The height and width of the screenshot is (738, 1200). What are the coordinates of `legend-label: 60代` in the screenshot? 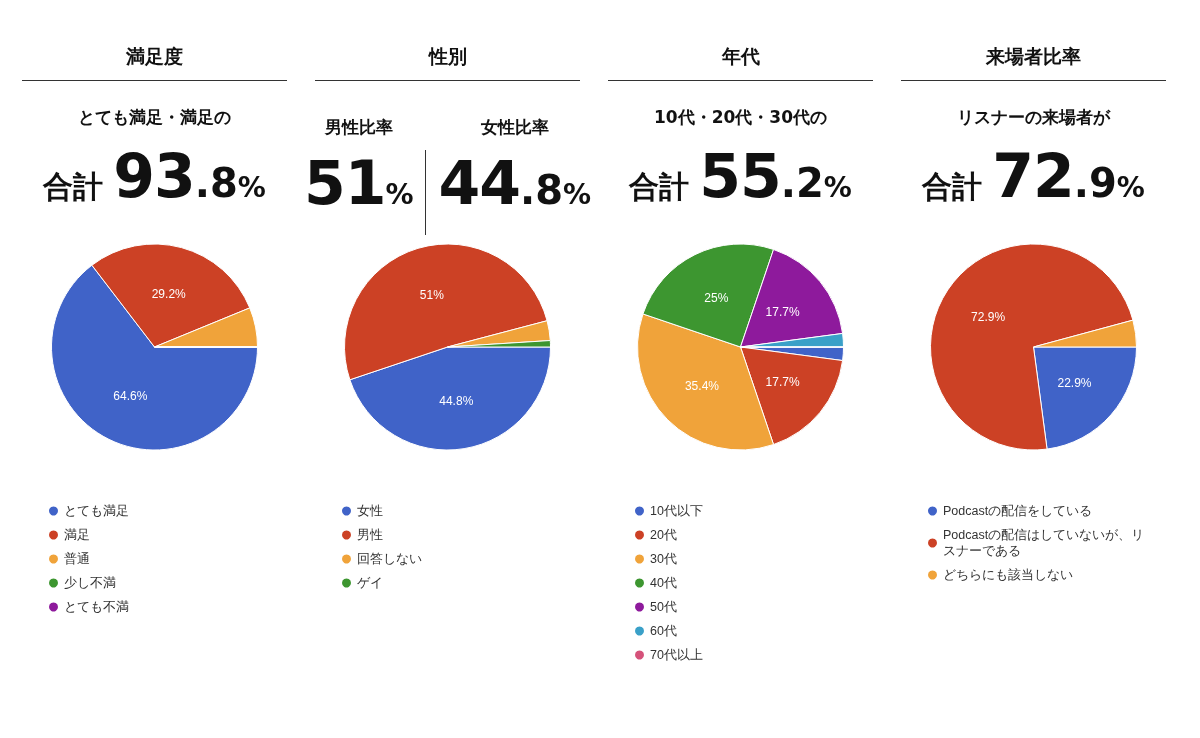 It's located at (663, 631).